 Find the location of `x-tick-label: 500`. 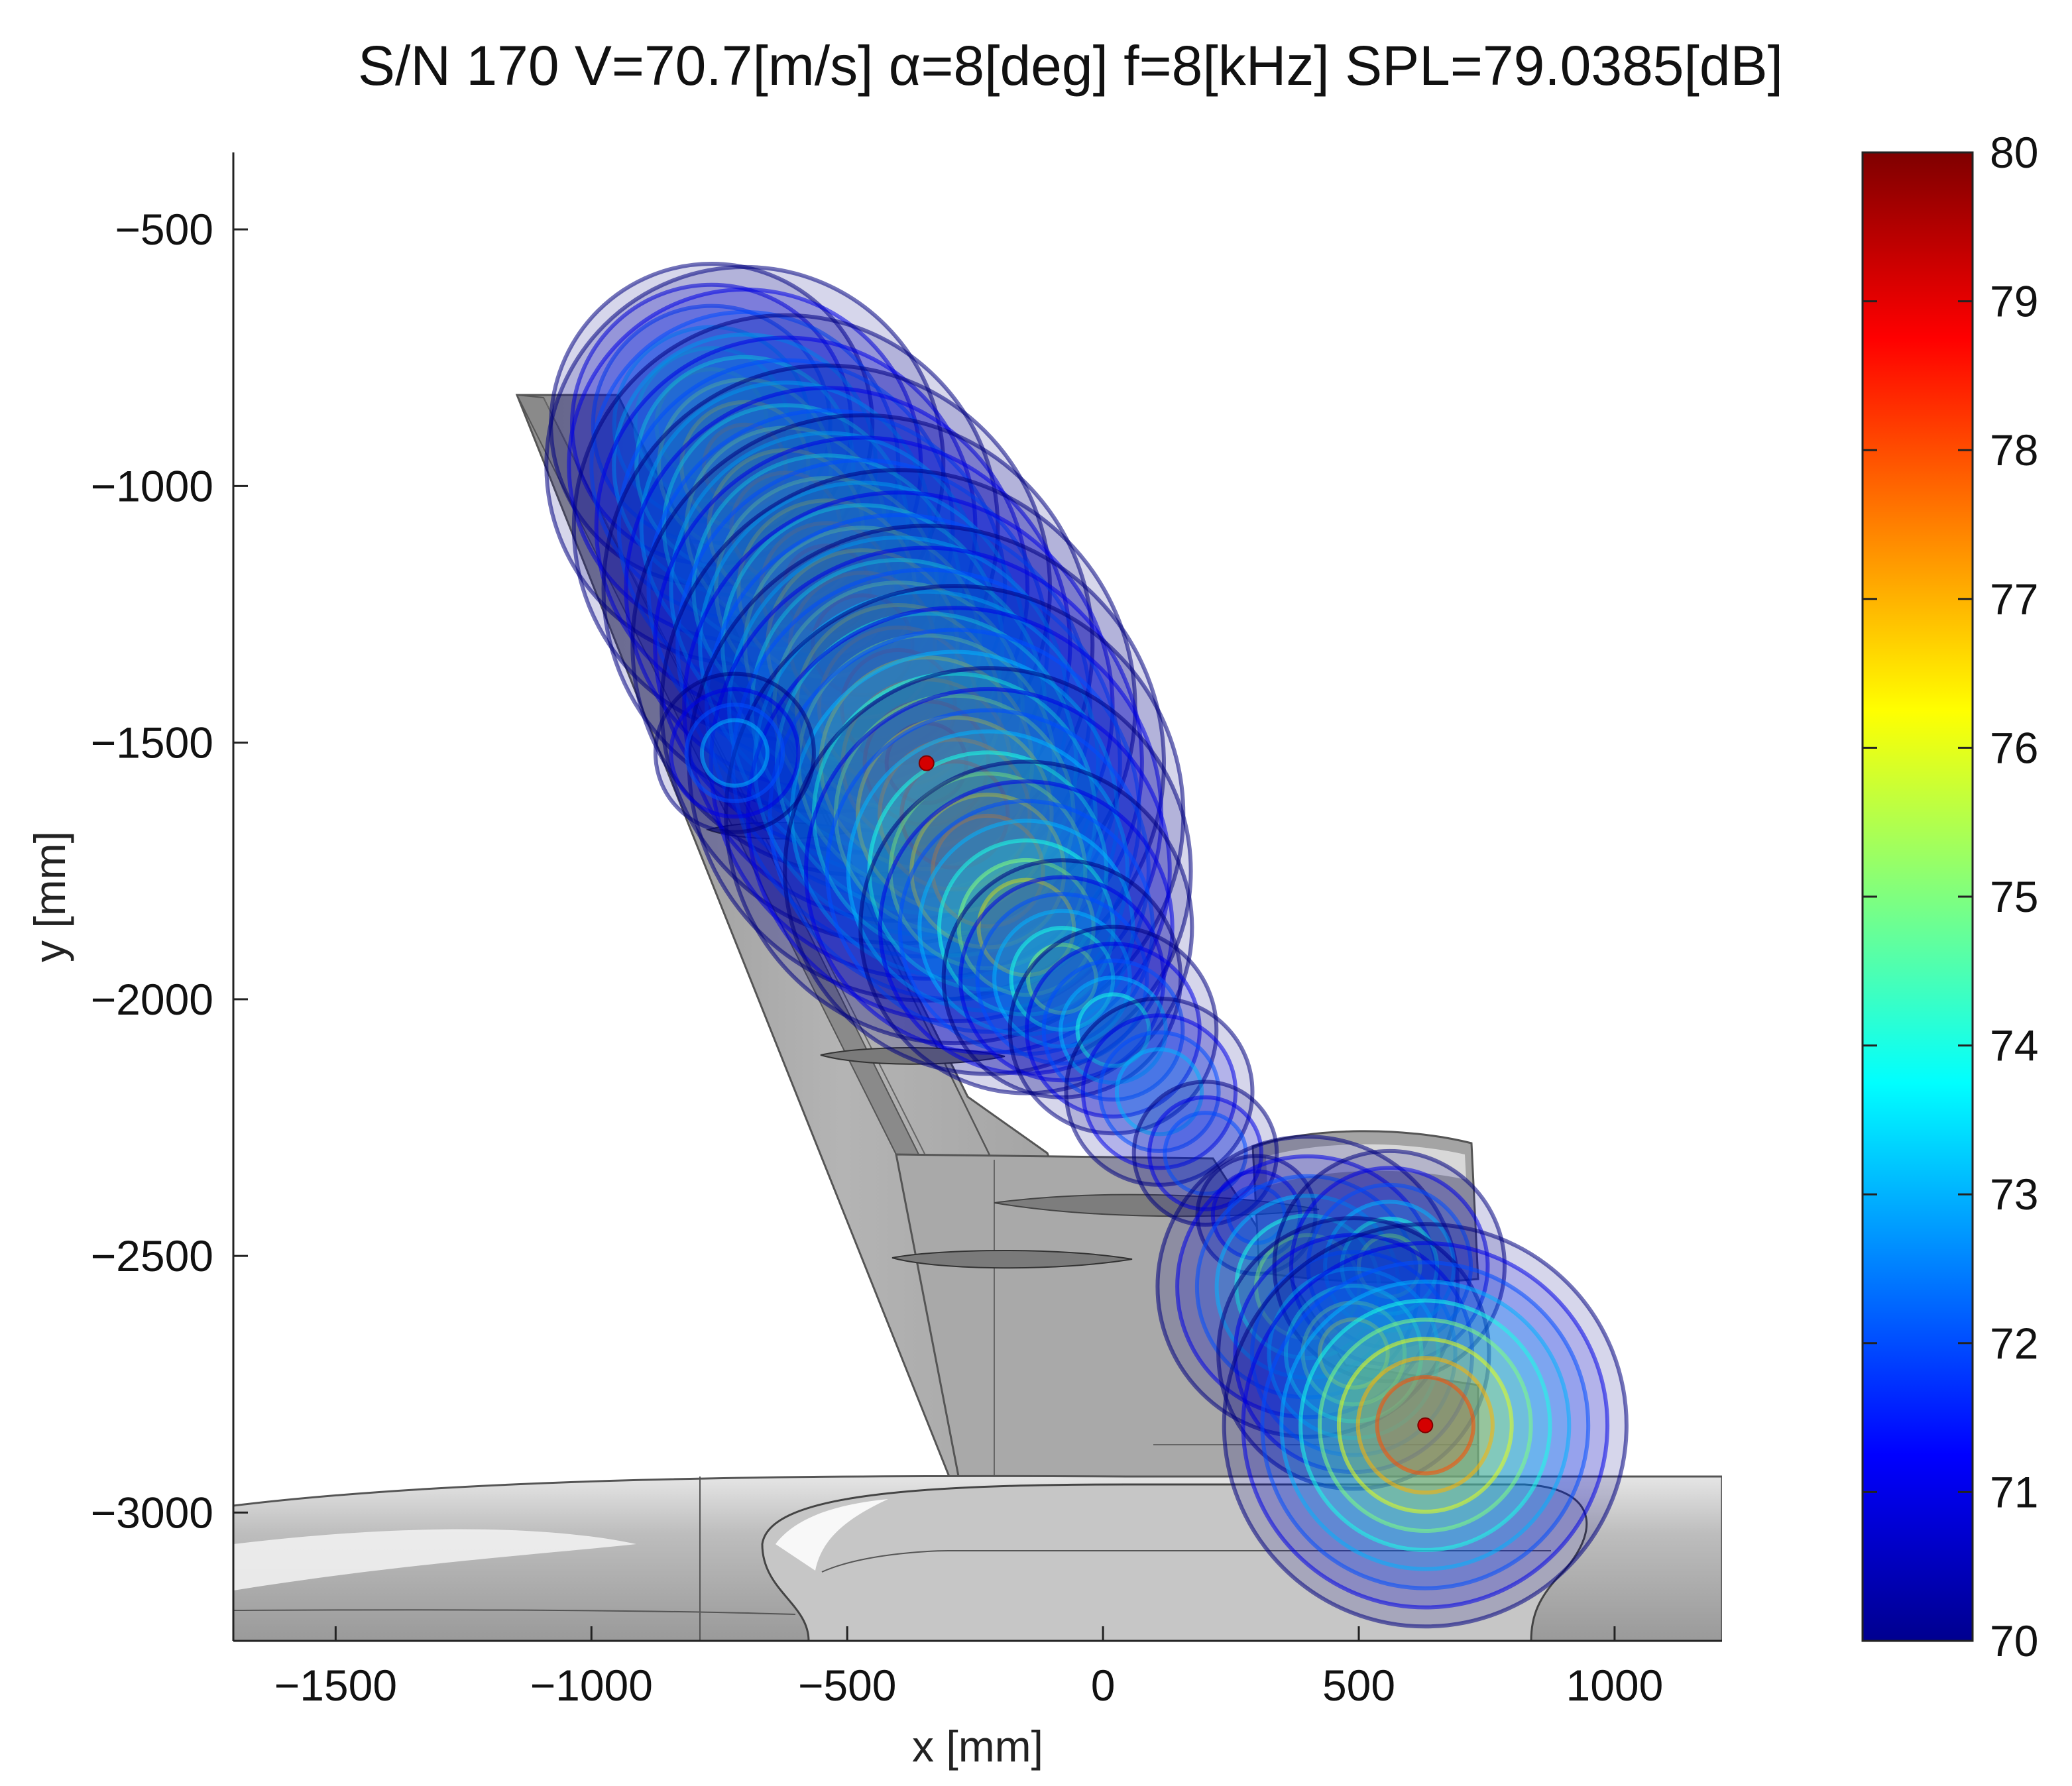

x-tick-label: 500 is located at coordinates (1358, 1685).